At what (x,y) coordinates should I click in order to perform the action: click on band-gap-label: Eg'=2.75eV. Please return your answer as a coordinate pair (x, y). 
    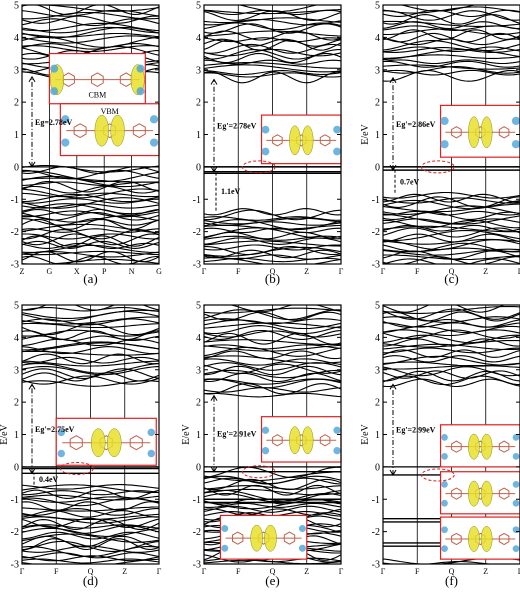
    Looking at the image, I should click on (55, 429).